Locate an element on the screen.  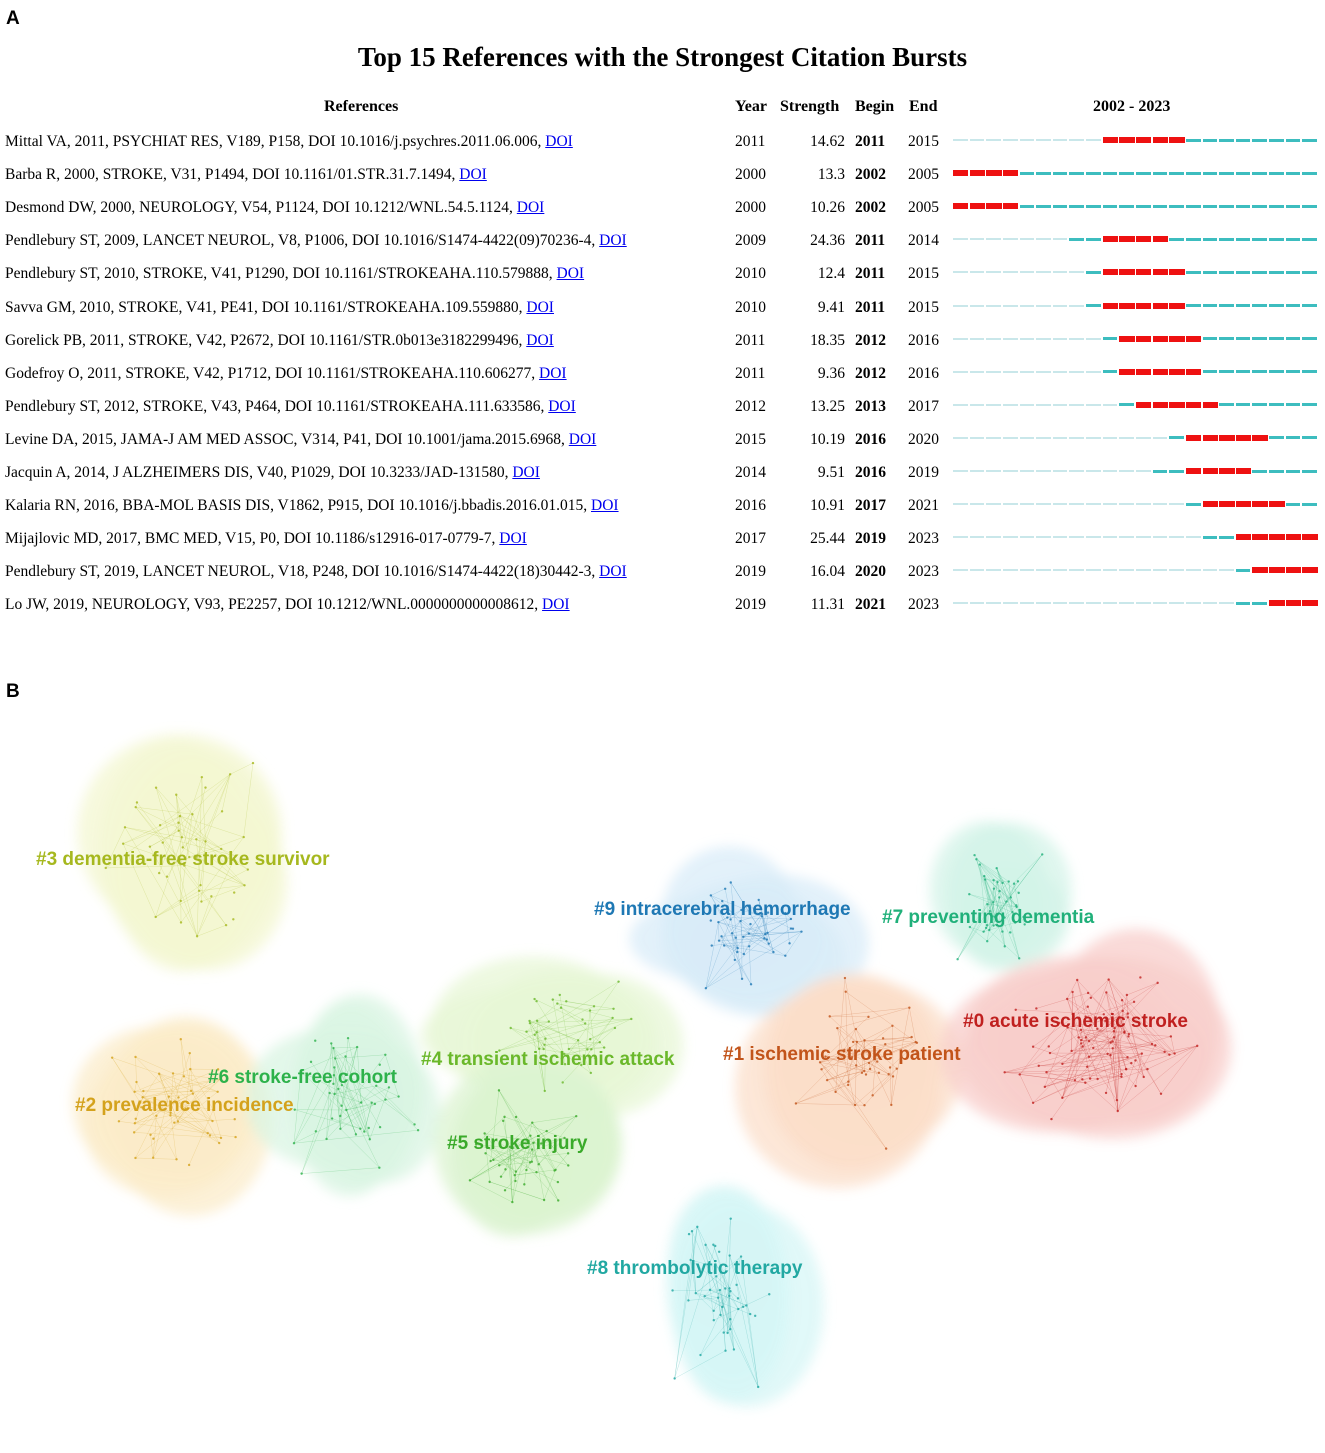
year-cell: 2009 is located at coordinates (750, 241).